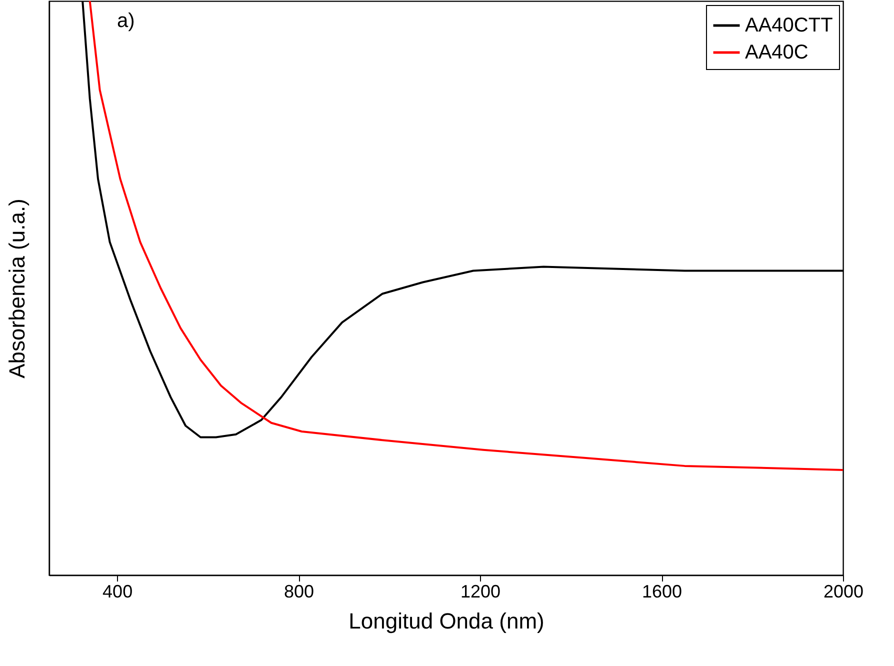 The height and width of the screenshot is (666, 894). What do you see at coordinates (480, 592) in the screenshot?
I see `x-tick-label: 1200` at bounding box center [480, 592].